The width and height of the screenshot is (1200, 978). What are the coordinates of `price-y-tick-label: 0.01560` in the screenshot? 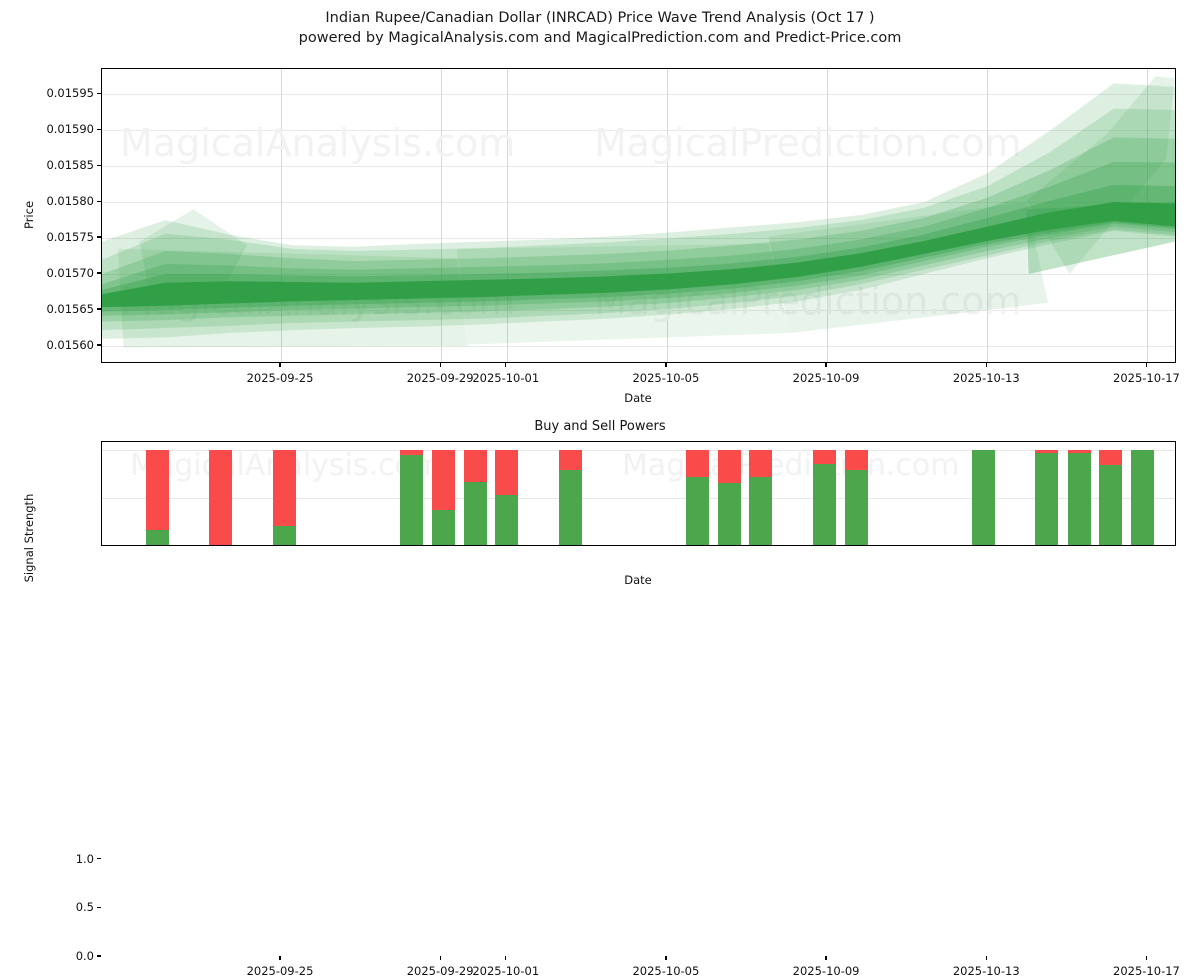 It's located at (70, 345).